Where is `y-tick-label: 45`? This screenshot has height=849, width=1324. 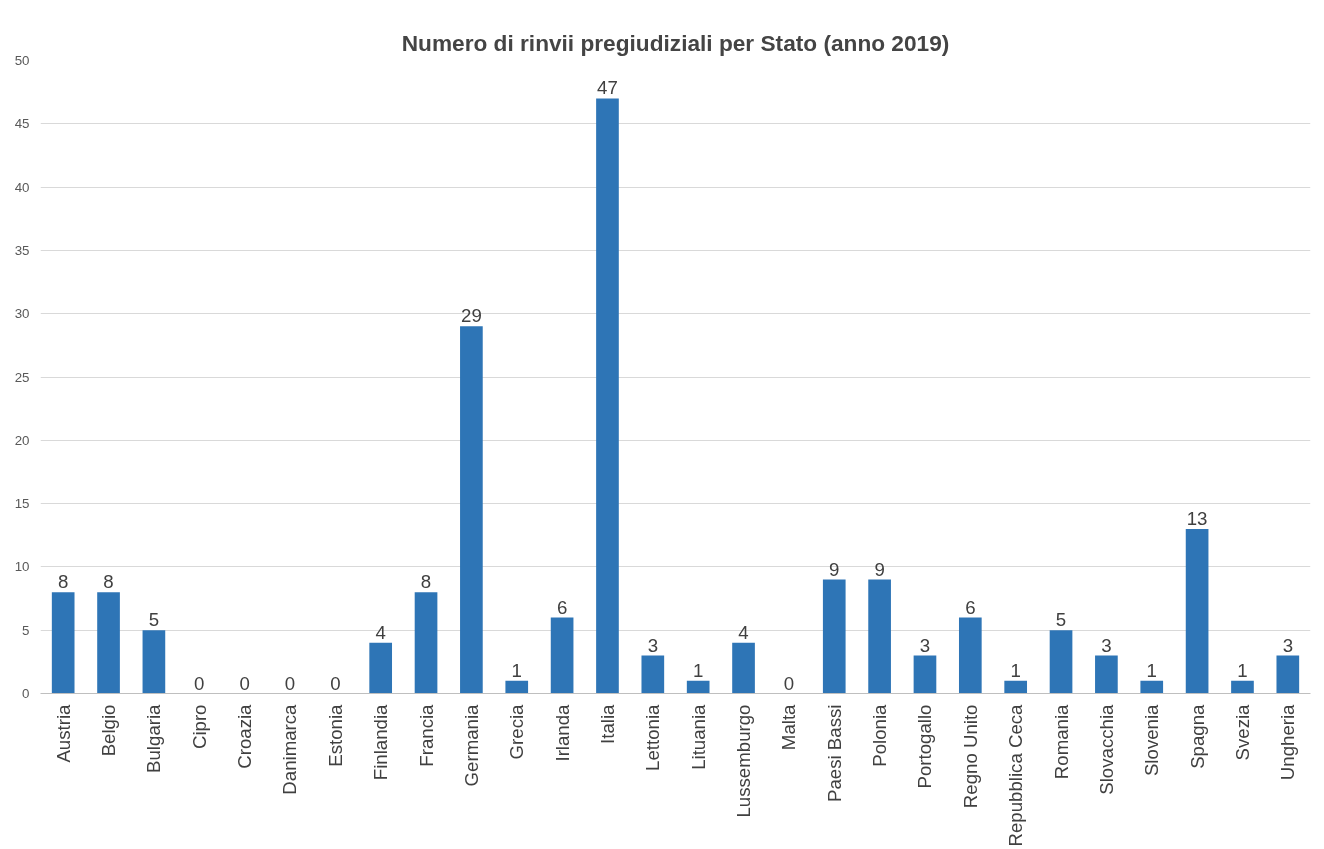 y-tick-label: 45 is located at coordinates (22, 124).